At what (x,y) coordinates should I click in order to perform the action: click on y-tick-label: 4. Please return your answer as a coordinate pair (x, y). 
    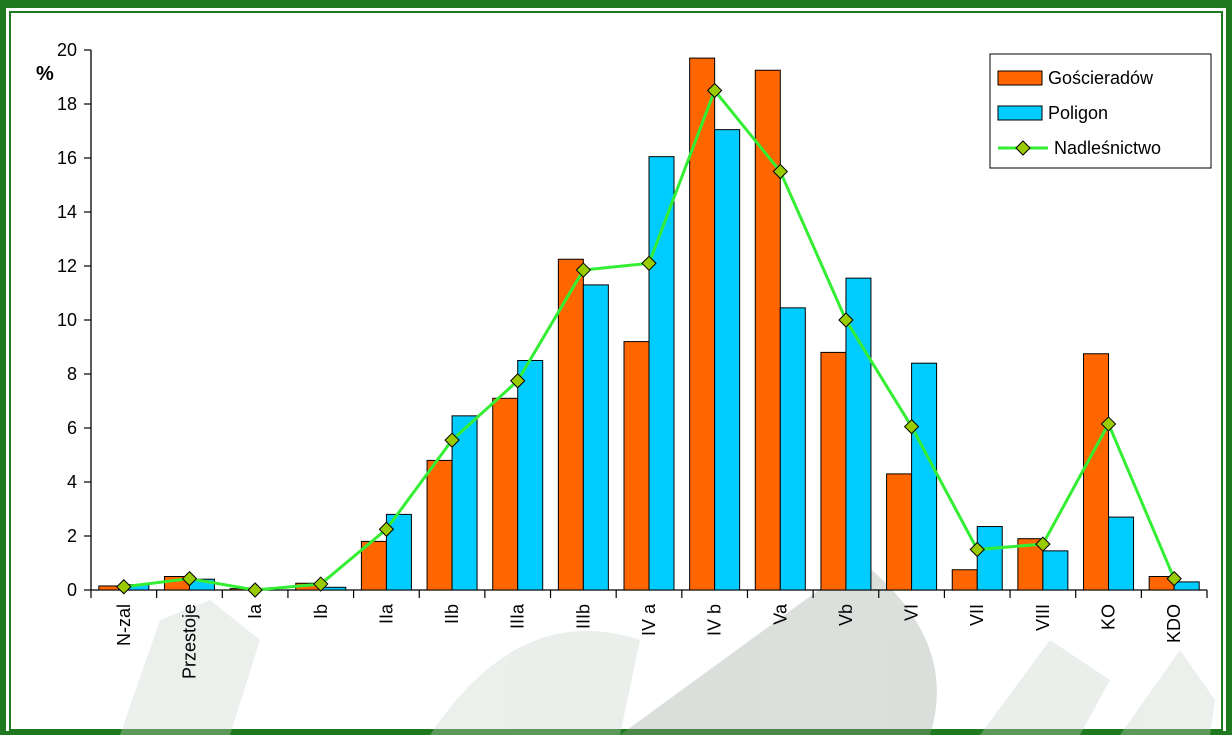
    Looking at the image, I should click on (72, 482).